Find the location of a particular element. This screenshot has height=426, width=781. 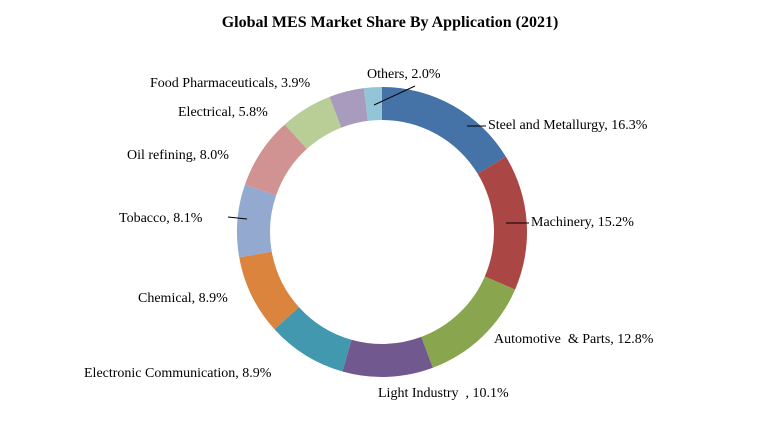

slice-electronic-communication is located at coordinates (313, 339).